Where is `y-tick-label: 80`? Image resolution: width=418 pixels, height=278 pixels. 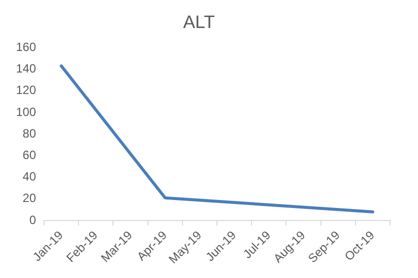 y-tick-label: 80 is located at coordinates (29, 133).